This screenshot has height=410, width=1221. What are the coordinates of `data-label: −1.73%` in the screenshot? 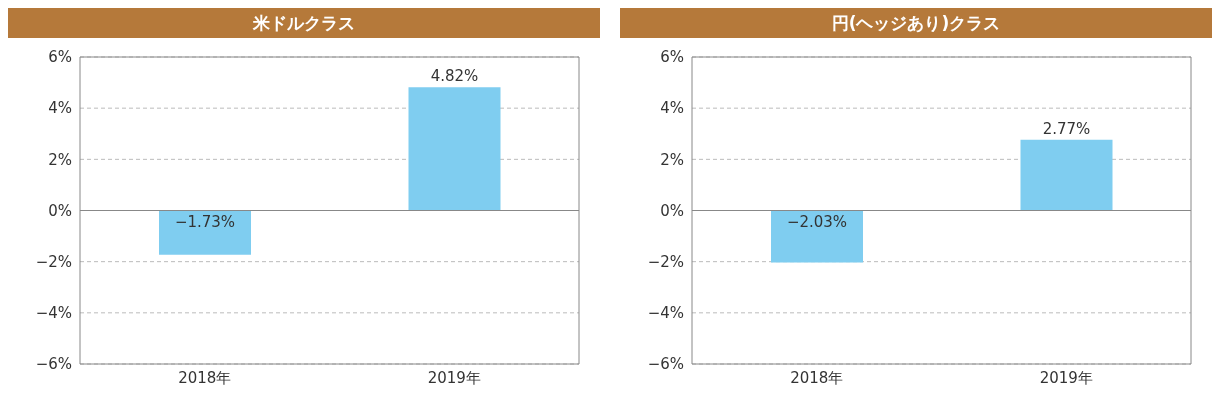 It's located at (205, 221).